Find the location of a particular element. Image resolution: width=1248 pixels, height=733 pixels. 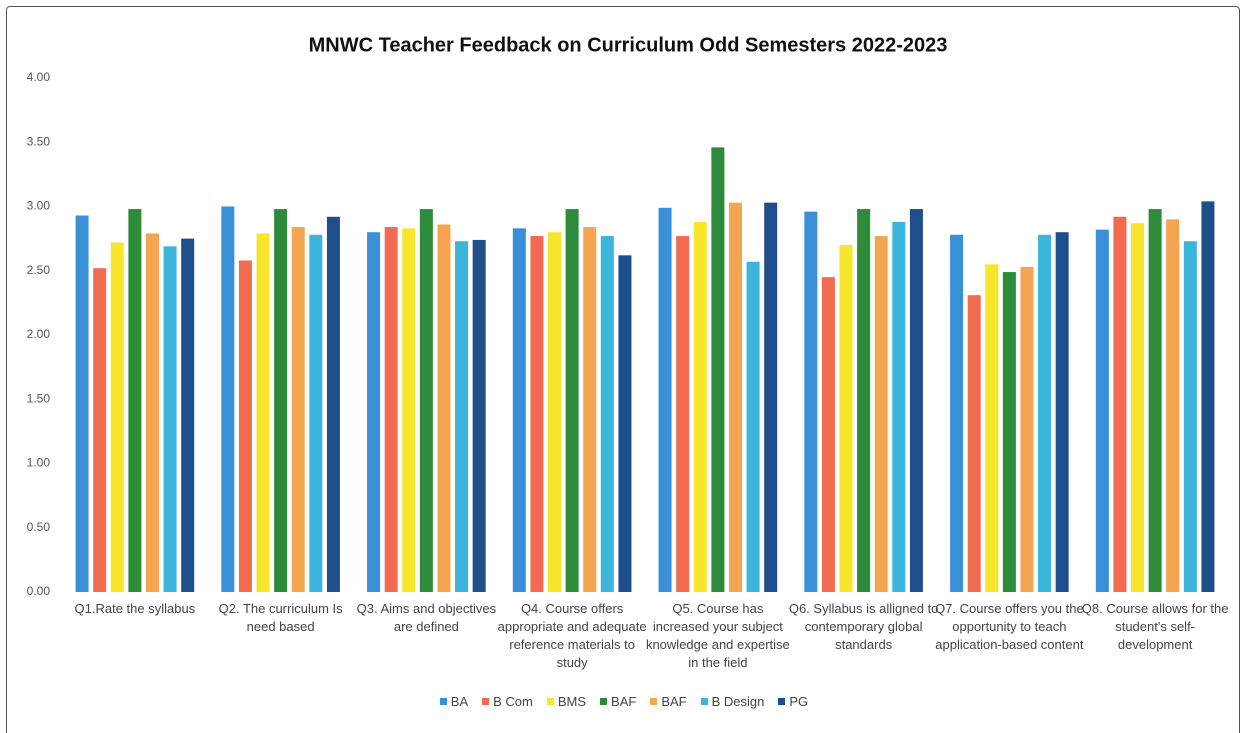

legend-label: BMS is located at coordinates (572, 701).